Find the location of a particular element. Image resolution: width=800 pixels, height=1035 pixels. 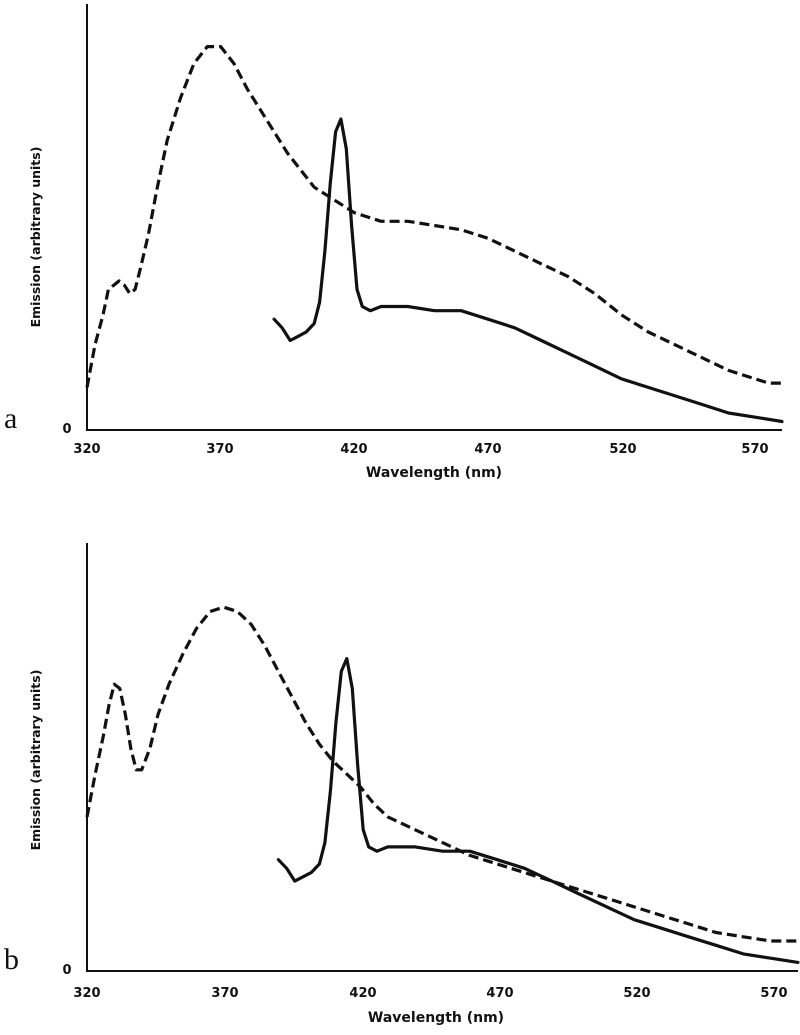

y-tick-label-a: 0 is located at coordinates (66, 429).